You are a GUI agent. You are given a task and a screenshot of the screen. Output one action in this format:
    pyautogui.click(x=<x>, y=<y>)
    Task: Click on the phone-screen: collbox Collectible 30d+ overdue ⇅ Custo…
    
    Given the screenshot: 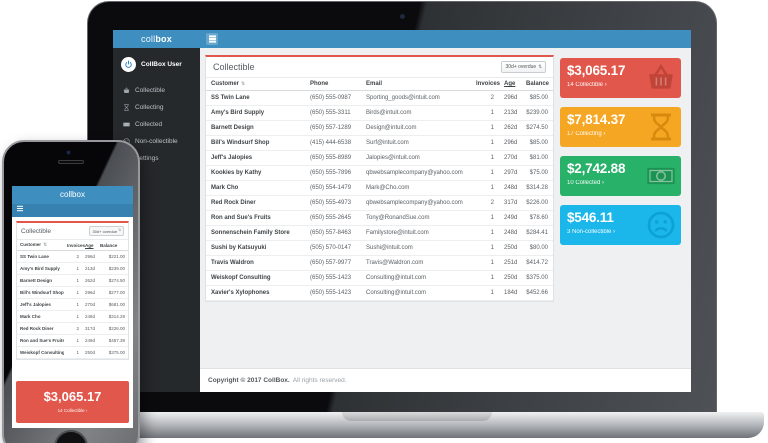 What is the action you would take?
    pyautogui.click(x=72, y=307)
    